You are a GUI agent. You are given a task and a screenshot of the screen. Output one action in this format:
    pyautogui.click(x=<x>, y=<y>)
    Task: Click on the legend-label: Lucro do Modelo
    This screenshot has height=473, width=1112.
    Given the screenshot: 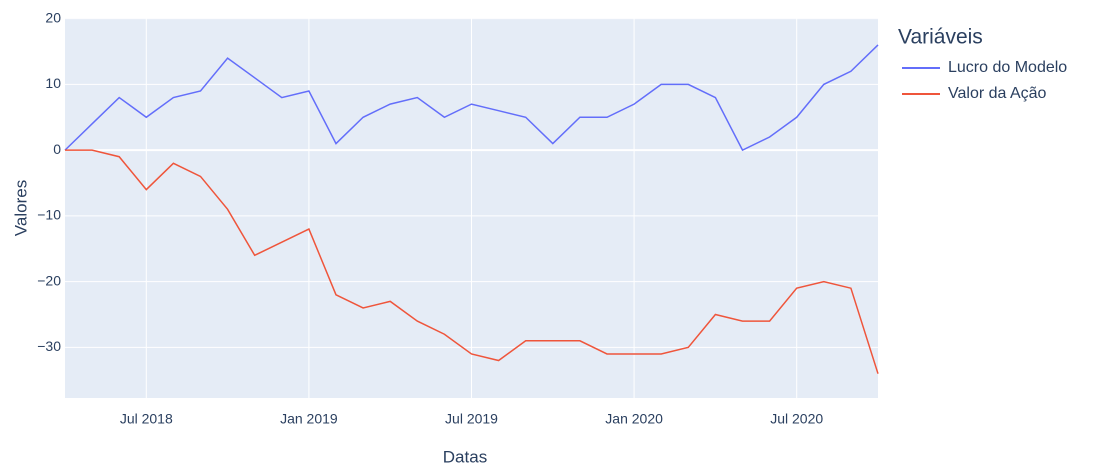 What is the action you would take?
    pyautogui.click(x=1007, y=67)
    